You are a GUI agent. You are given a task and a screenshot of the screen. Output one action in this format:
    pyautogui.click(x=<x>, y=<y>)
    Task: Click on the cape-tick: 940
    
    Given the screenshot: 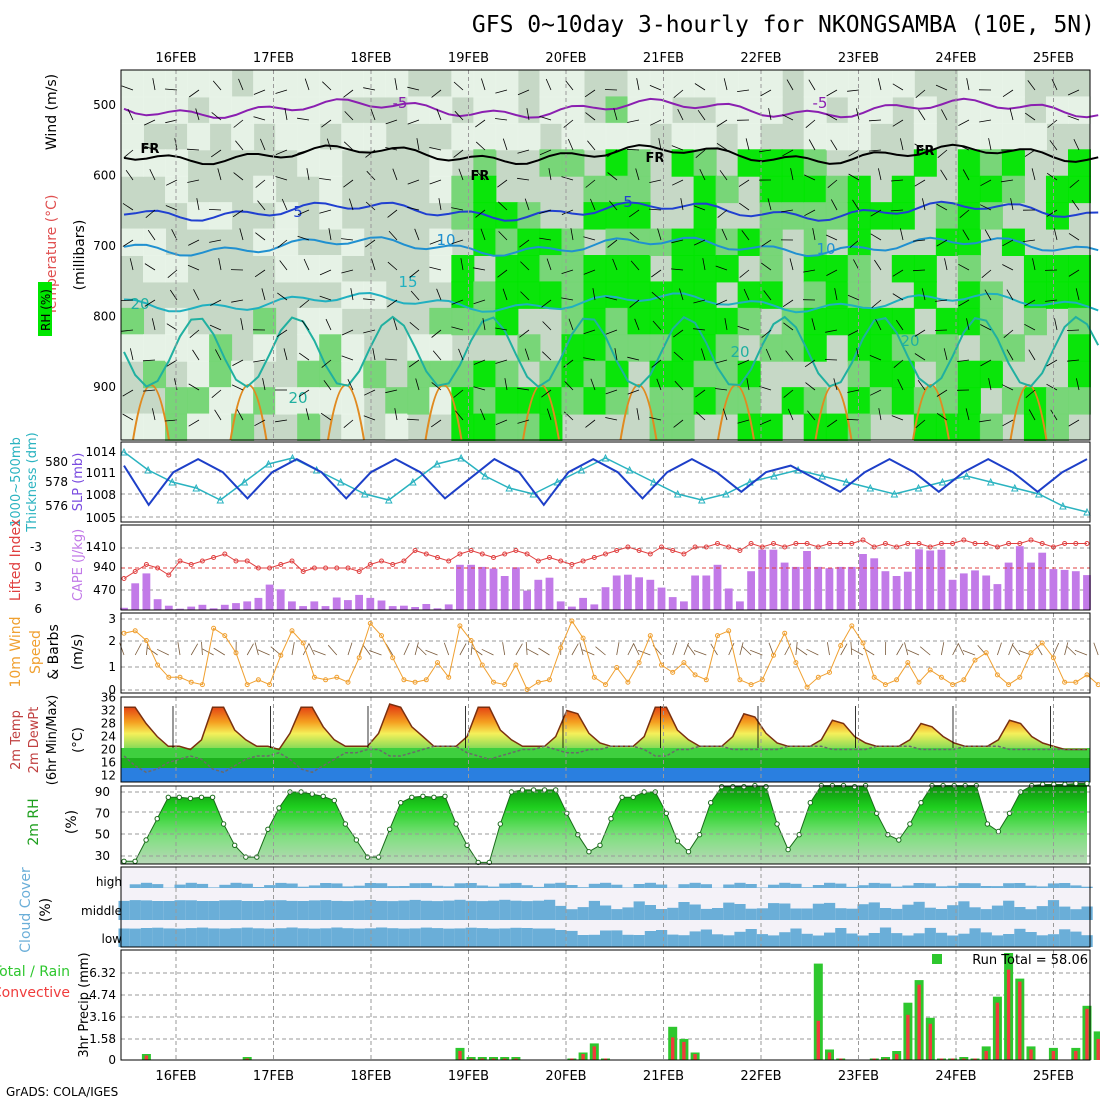 What is the action you would take?
    pyautogui.click(x=104, y=567)
    